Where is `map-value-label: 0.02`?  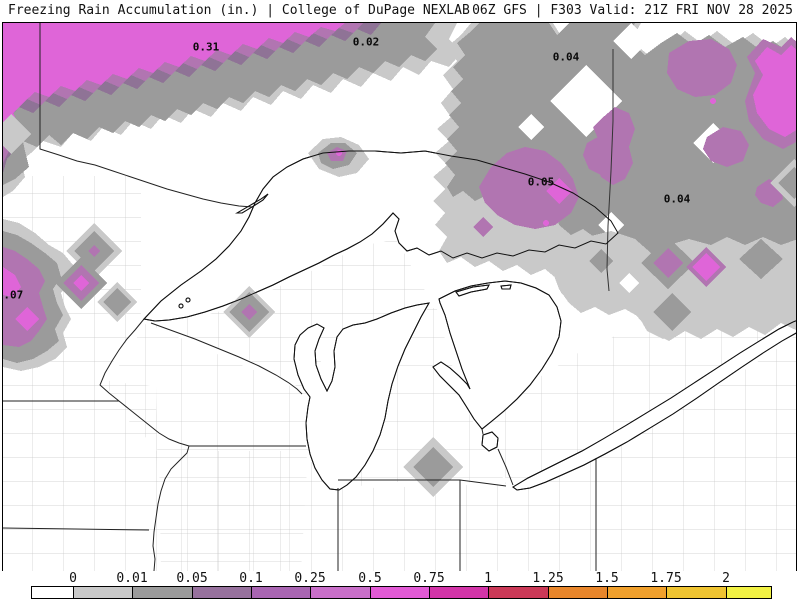 map-value-label: 0.02 is located at coordinates (366, 42).